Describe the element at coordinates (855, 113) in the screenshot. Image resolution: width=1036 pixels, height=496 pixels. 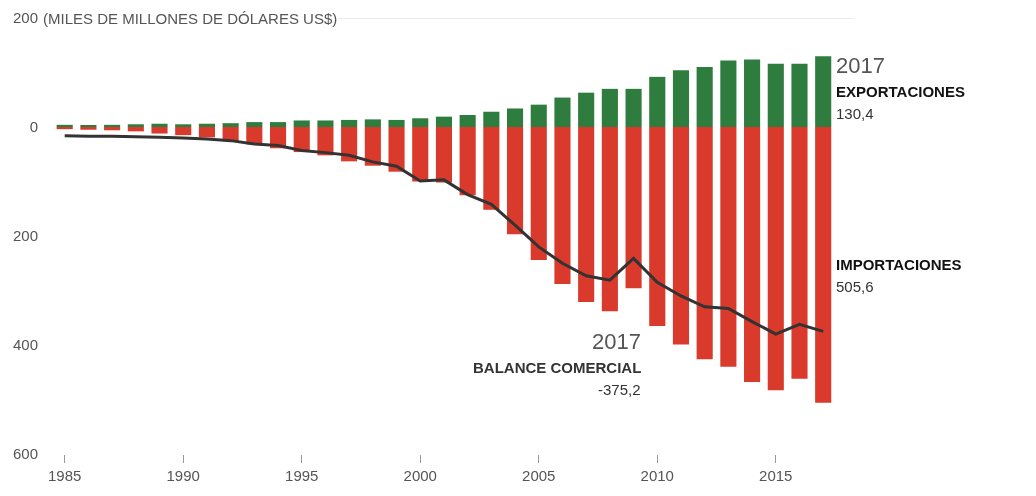
I see `annotation: 130,4` at that location.